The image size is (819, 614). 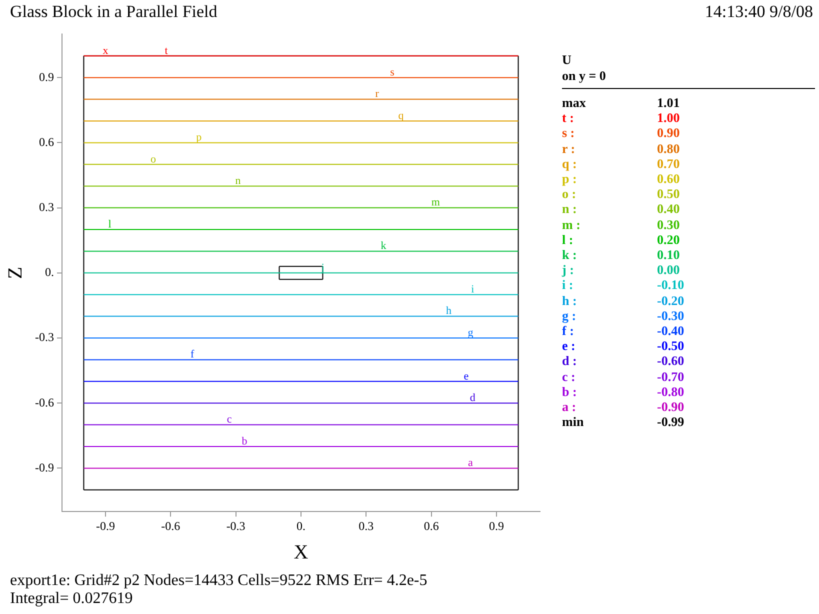 I want to click on text: 0.10, so click(x=668, y=254).